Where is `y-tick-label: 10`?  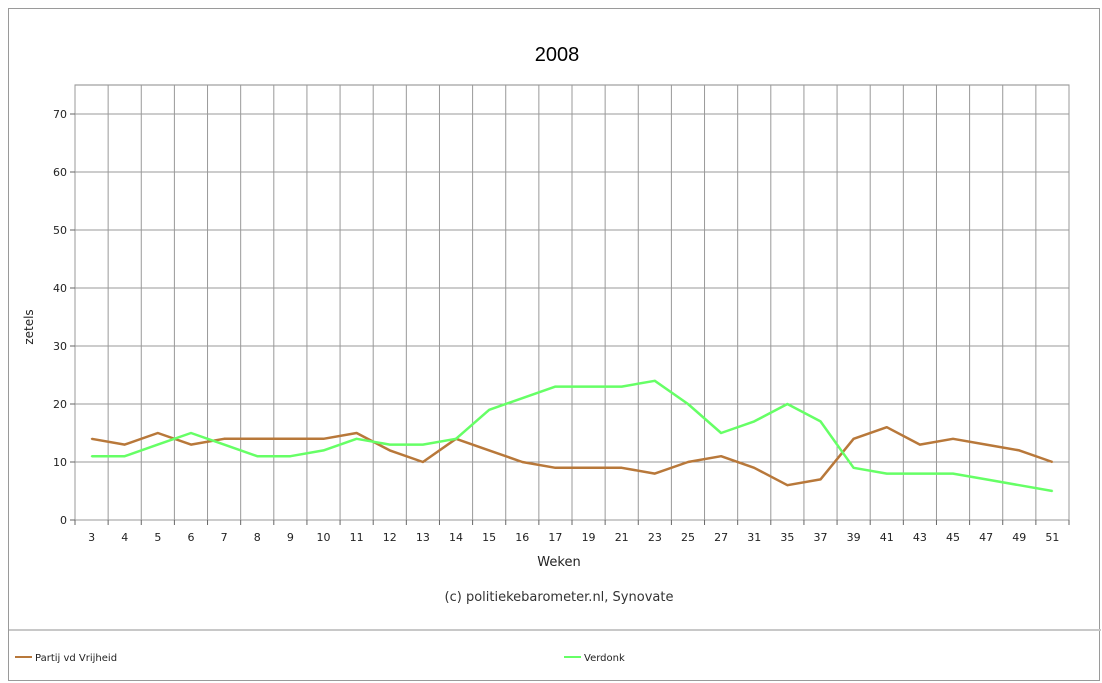
y-tick-label: 10 is located at coordinates (60, 462).